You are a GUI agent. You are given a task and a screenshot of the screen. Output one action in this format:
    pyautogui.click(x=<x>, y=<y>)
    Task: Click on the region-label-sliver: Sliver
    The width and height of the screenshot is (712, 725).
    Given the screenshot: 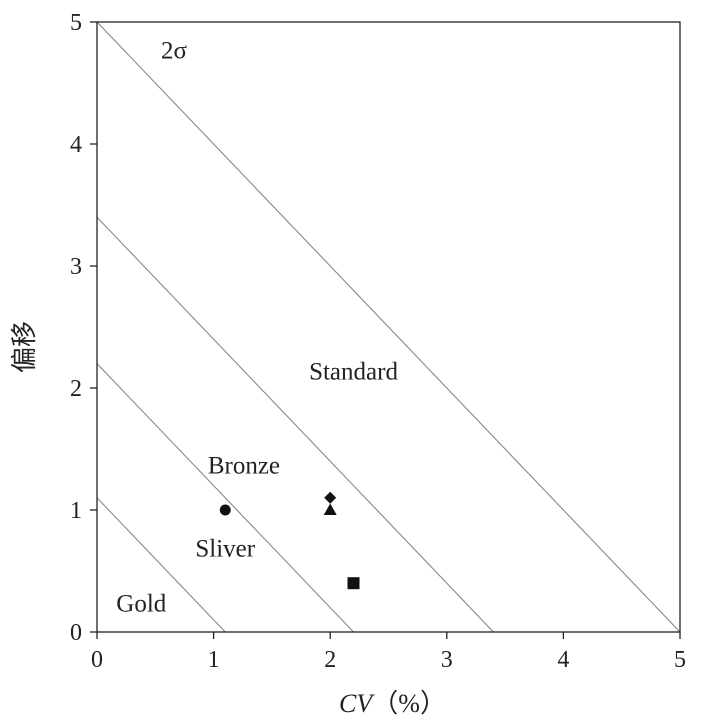 What is the action you would take?
    pyautogui.click(x=225, y=548)
    